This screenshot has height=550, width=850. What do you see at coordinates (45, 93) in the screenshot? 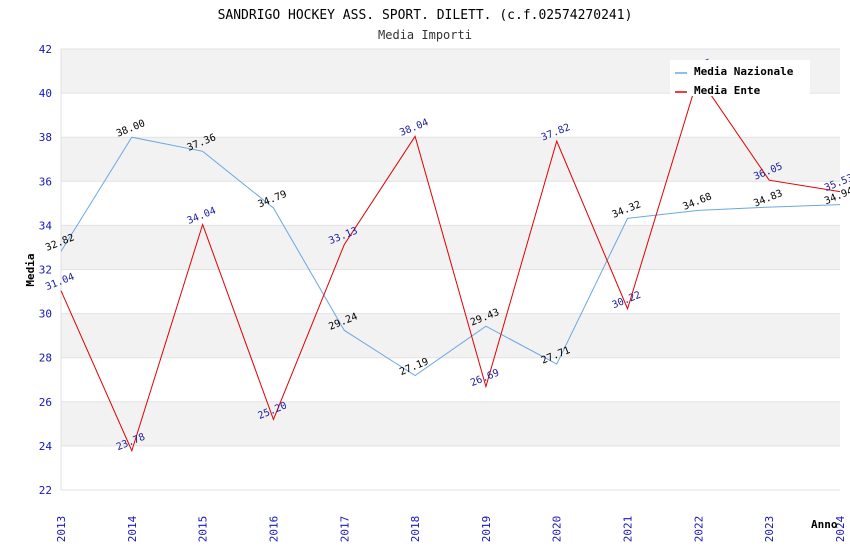
I see `y-tick-label: 40` at bounding box center [45, 93].